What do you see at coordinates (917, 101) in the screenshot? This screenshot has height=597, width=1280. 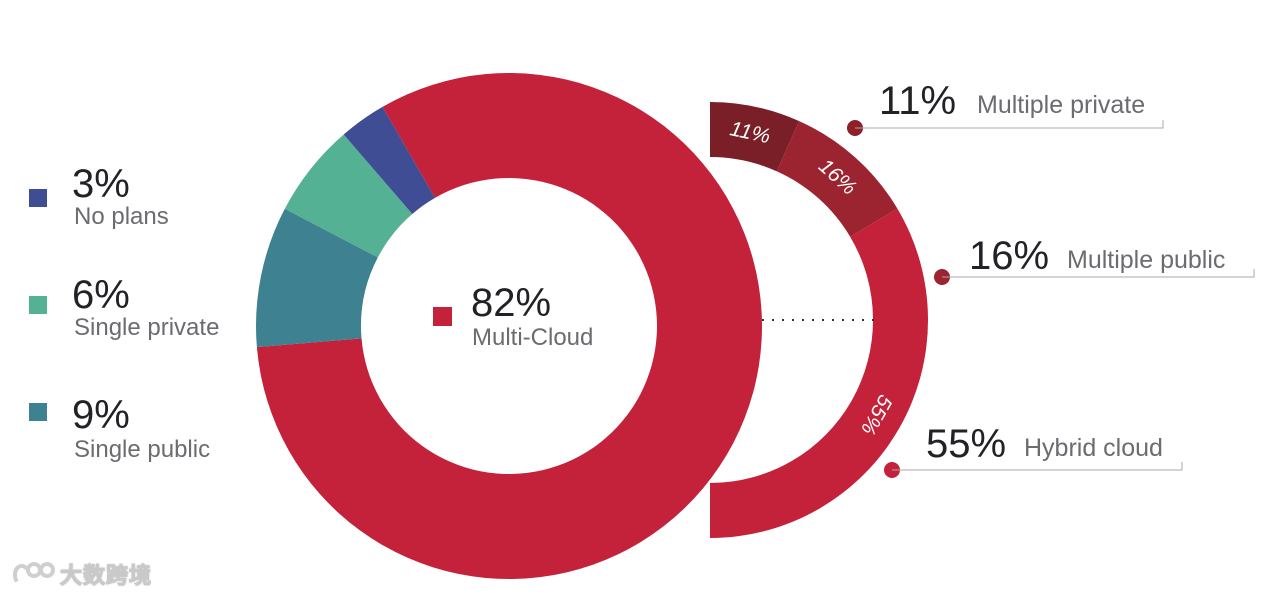 I see `callout-value: 11%` at bounding box center [917, 101].